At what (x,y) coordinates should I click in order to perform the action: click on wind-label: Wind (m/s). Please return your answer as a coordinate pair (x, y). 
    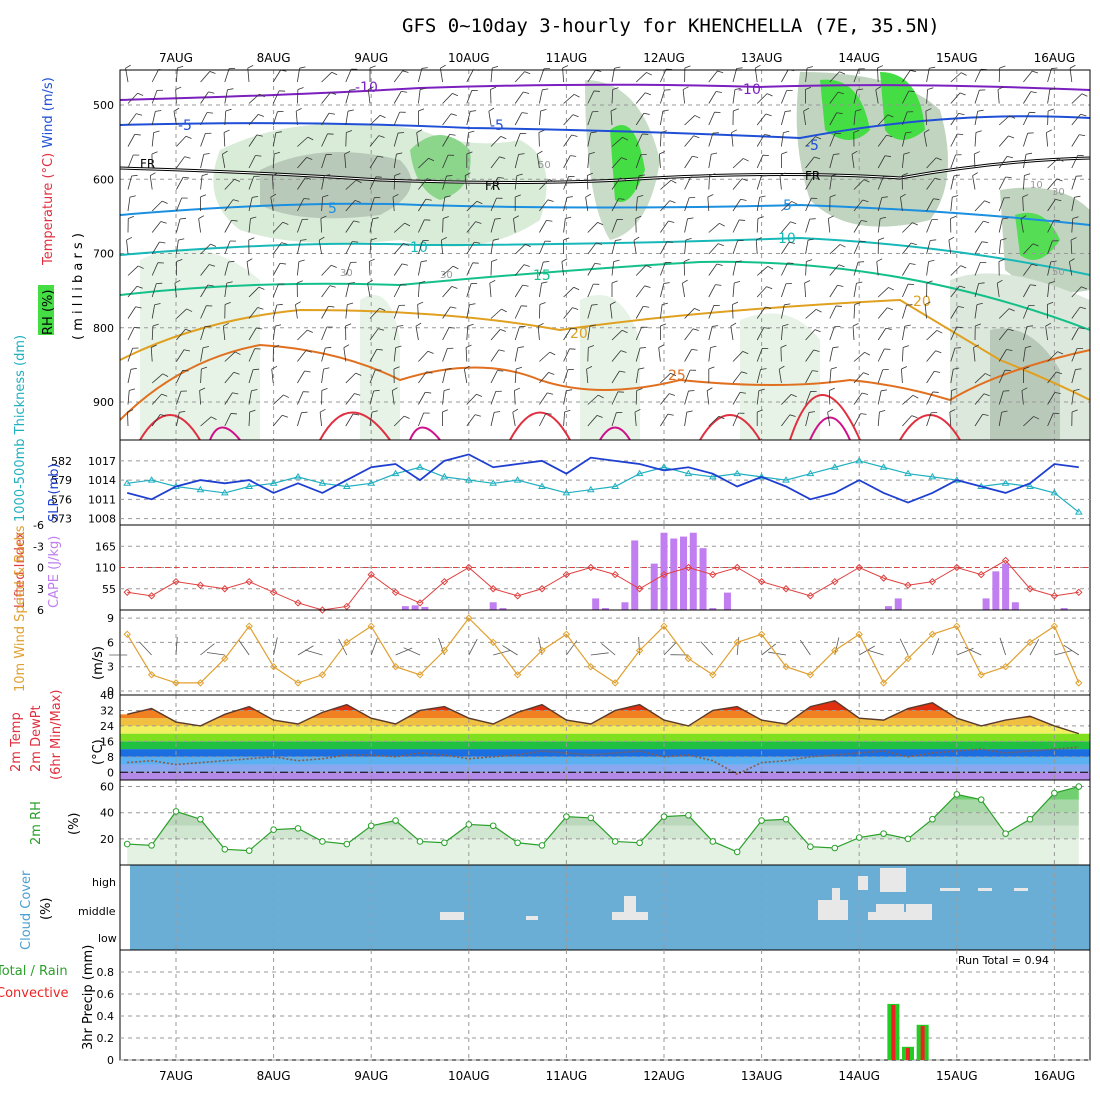
    Looking at the image, I should click on (48, 112).